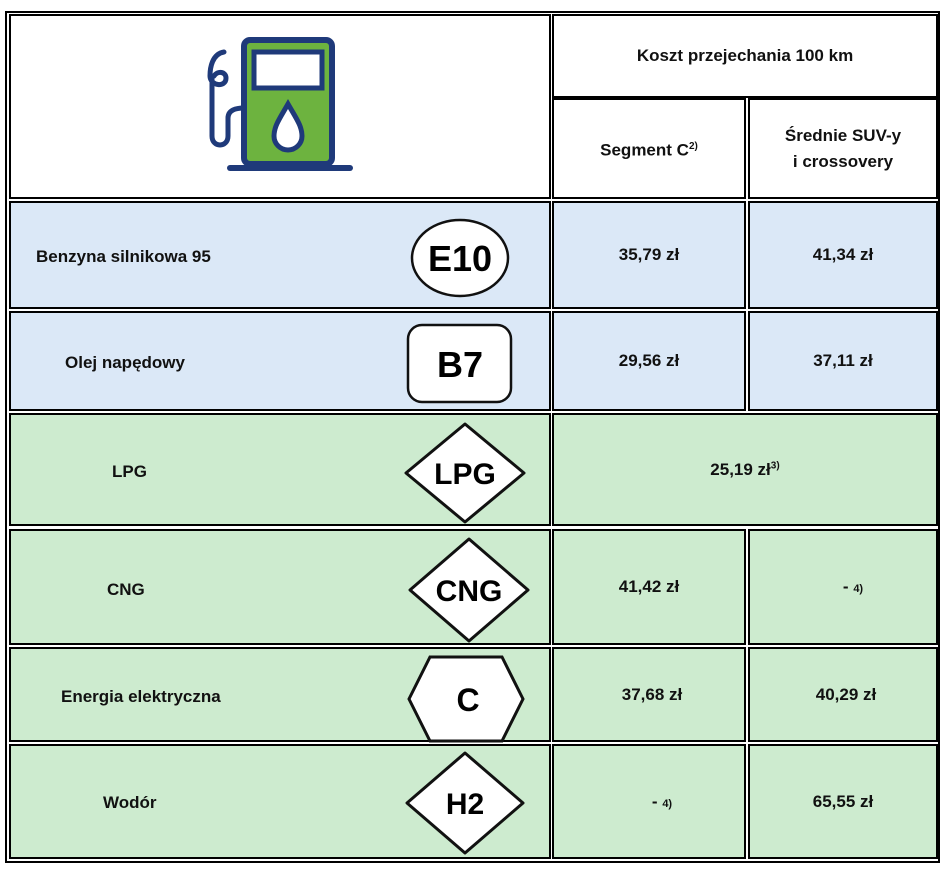 The image size is (946, 872). I want to click on badge-text: CNG, so click(469, 591).